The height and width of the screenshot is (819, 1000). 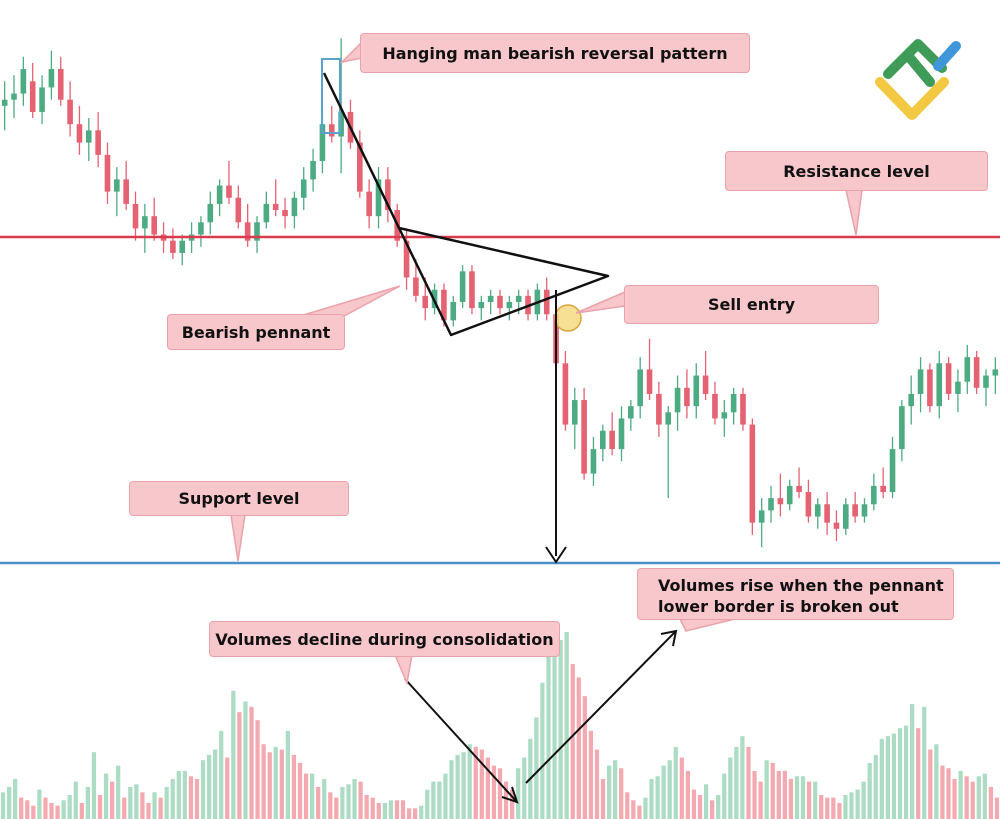 What do you see at coordinates (778, 606) in the screenshot?
I see `volumes-rise-line-2: lower border is broken out` at bounding box center [778, 606].